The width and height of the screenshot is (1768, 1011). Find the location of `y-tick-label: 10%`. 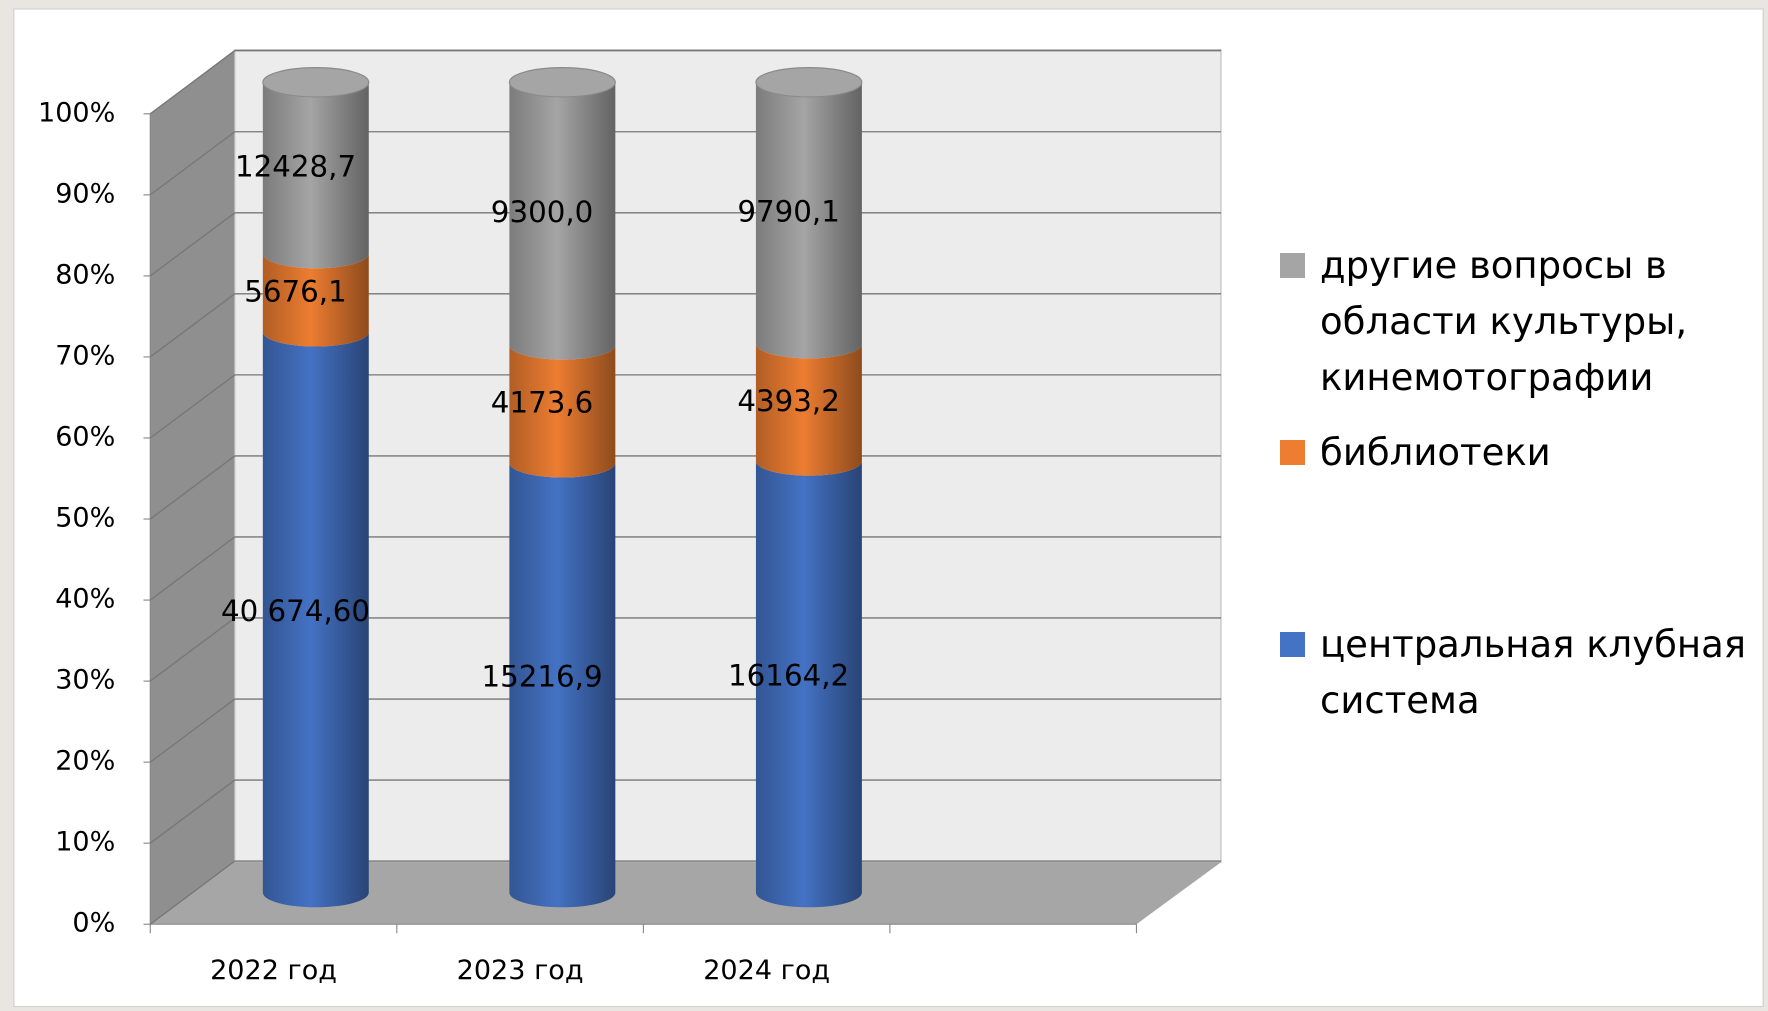

y-tick-label: 10% is located at coordinates (85, 842).